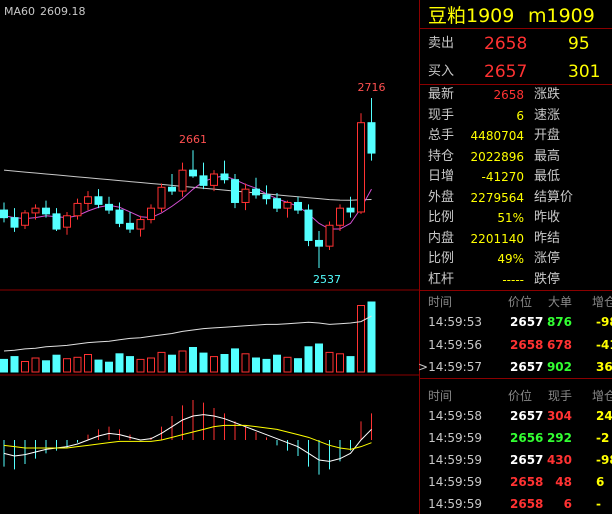 This screenshot has height=514, width=612. I want to click on stat-label: 内盘, so click(441, 238).